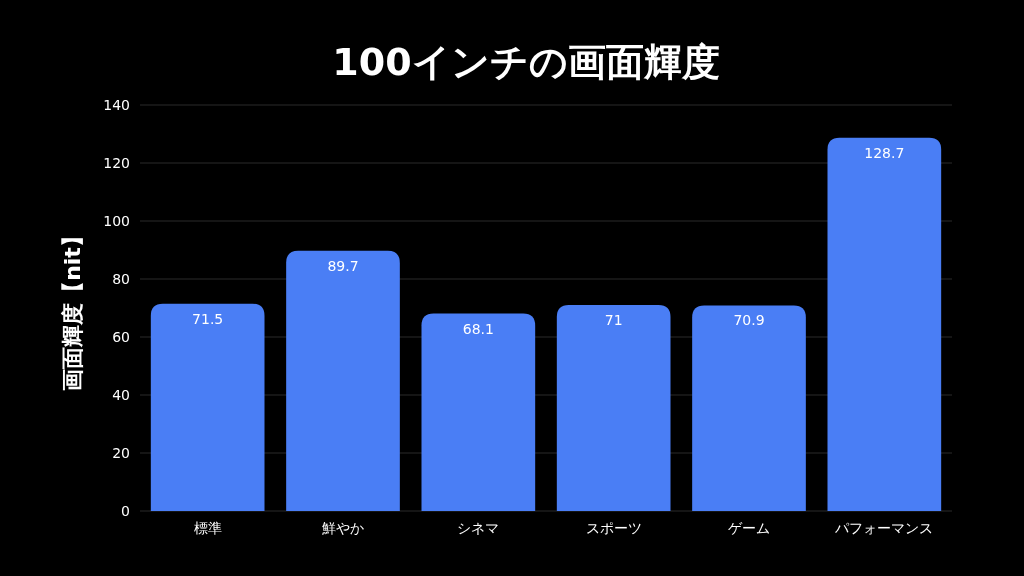 This screenshot has height=576, width=1024. I want to click on x-tick-label: 標準, so click(207, 528).